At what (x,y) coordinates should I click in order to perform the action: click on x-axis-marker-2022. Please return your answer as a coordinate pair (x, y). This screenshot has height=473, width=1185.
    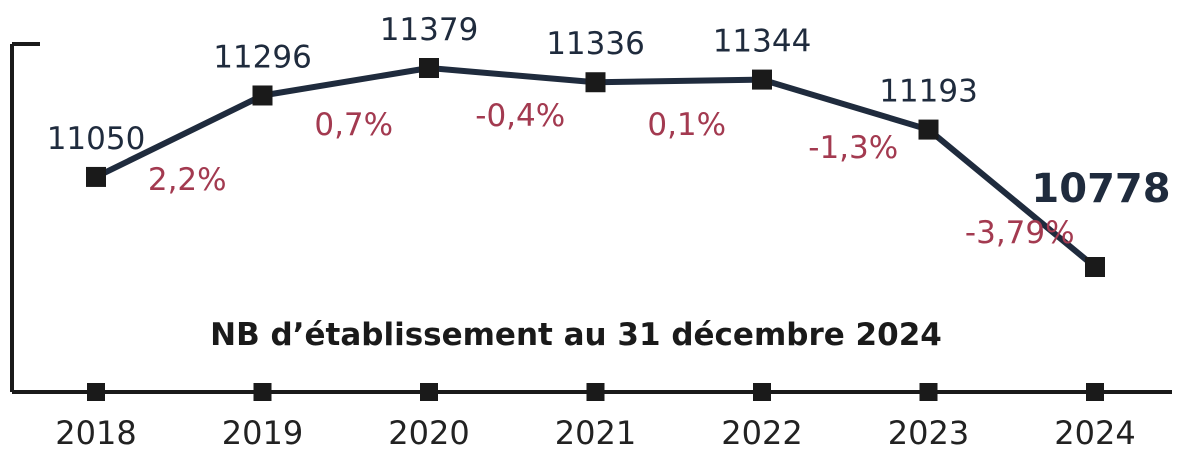
    Looking at the image, I should click on (762, 392).